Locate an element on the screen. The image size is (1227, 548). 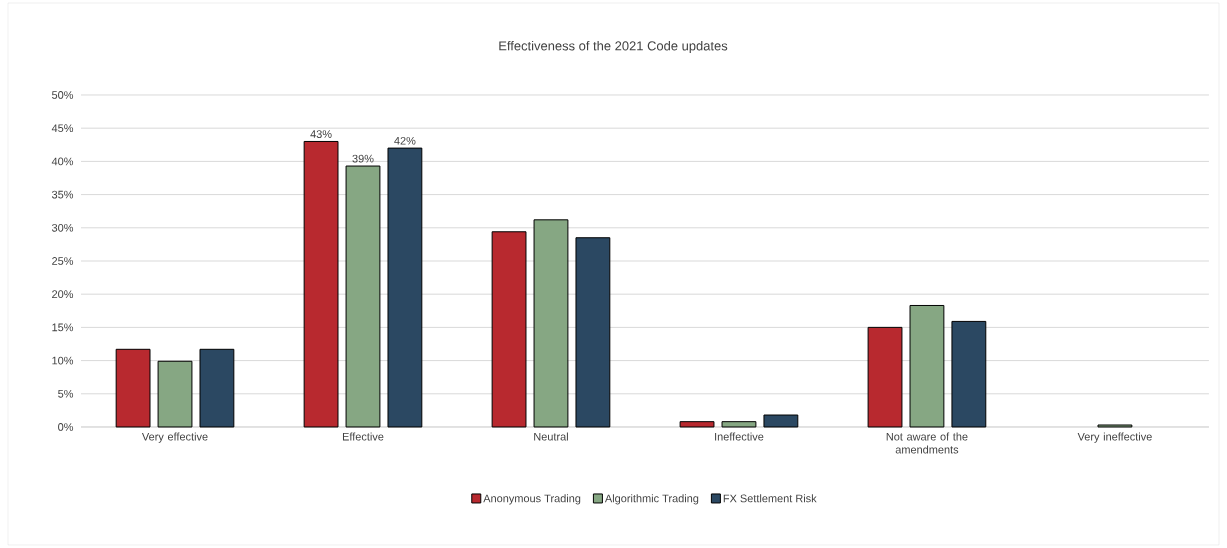
x-tick-label: Neutral is located at coordinates (551, 436).